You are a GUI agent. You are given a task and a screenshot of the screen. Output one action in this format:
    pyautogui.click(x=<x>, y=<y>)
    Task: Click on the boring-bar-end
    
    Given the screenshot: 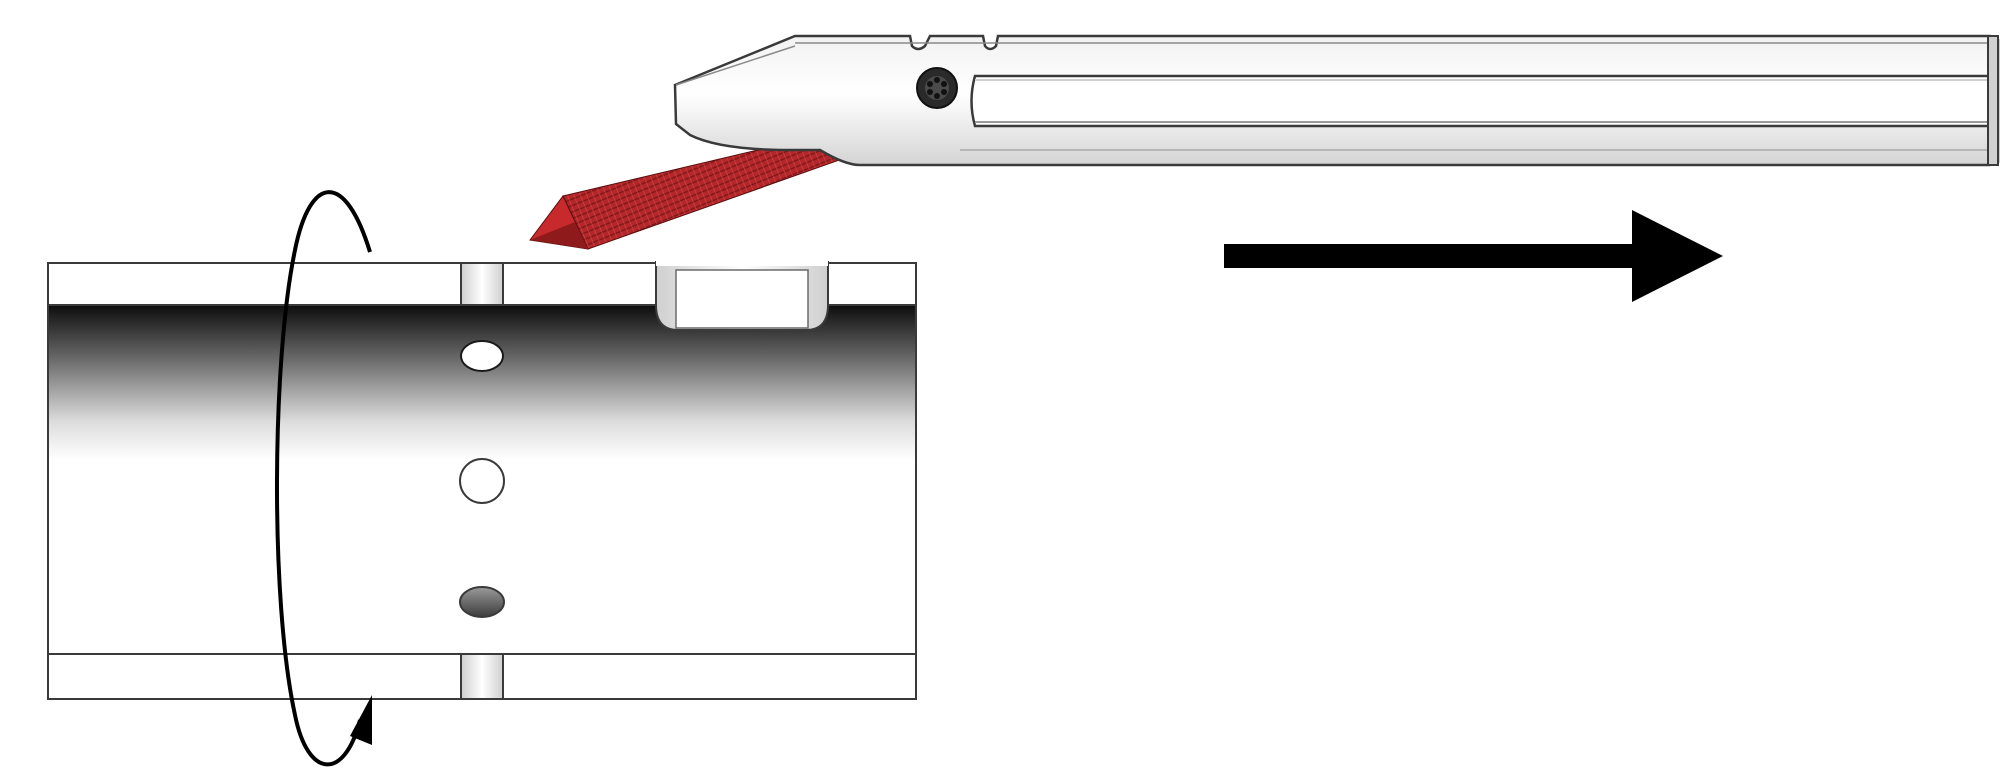 What is the action you would take?
    pyautogui.click(x=1993, y=100)
    